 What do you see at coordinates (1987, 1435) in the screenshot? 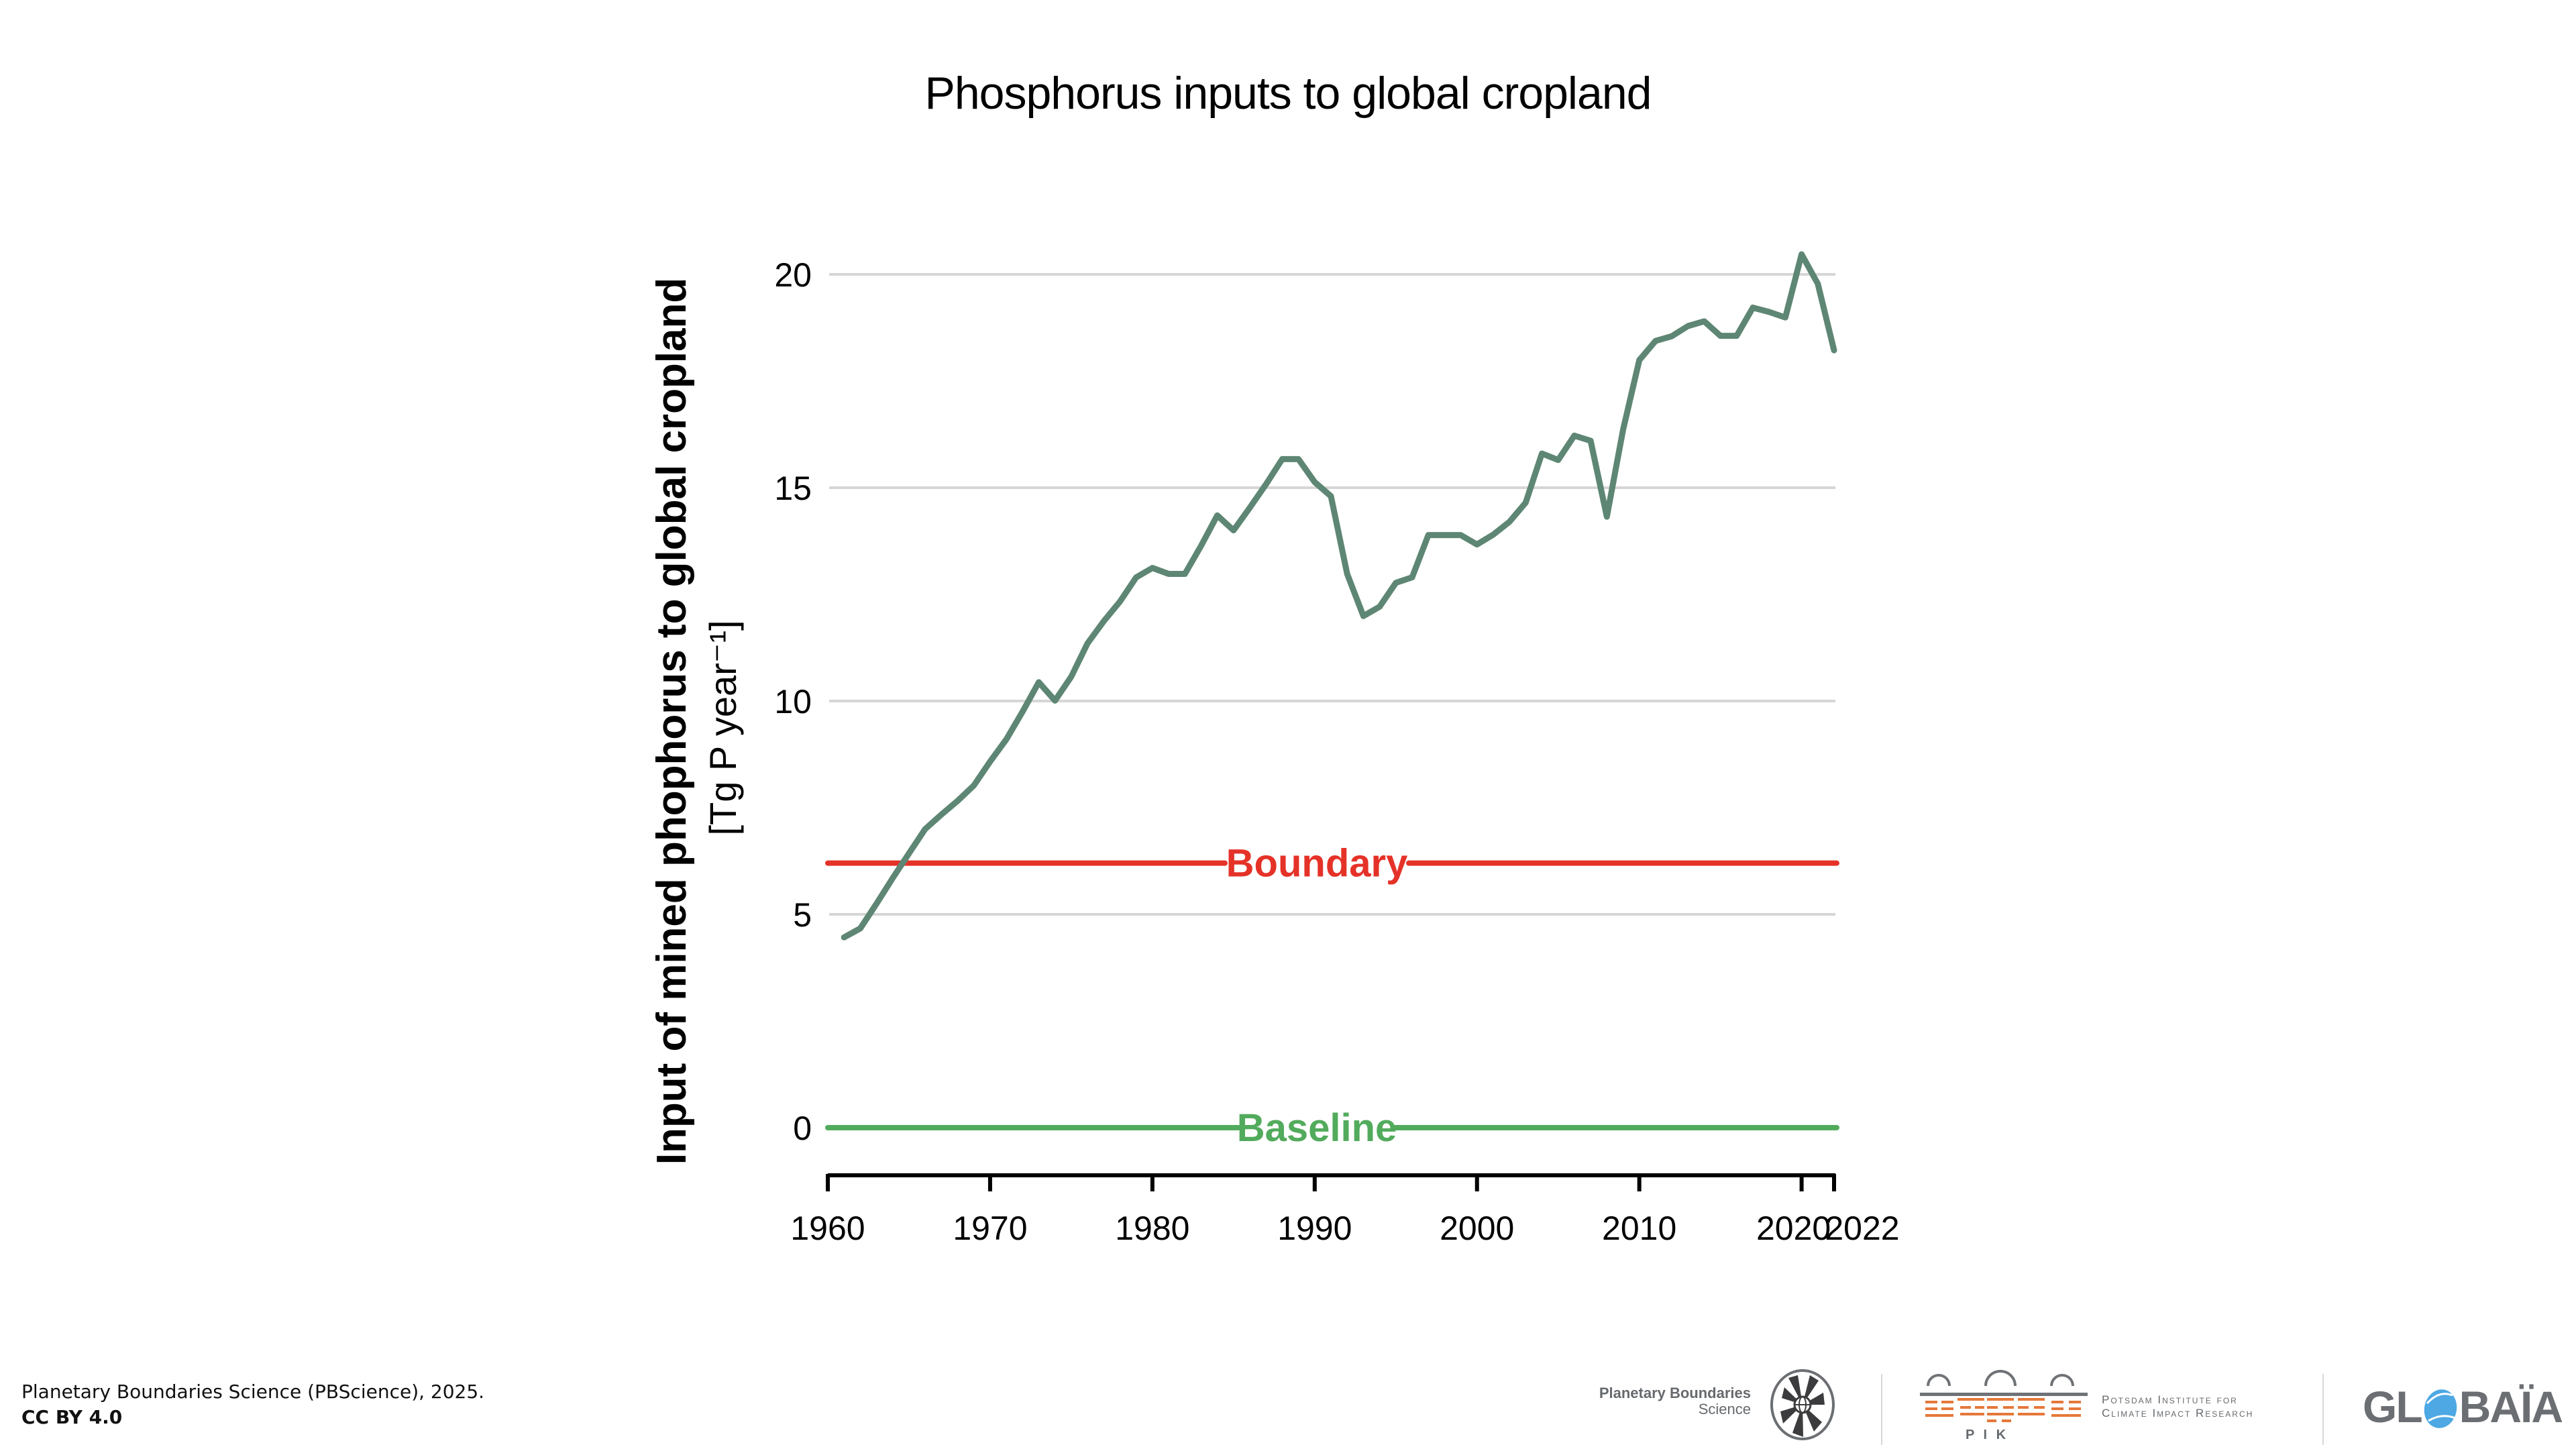
I see `pik-letters: P I K` at bounding box center [1987, 1435].